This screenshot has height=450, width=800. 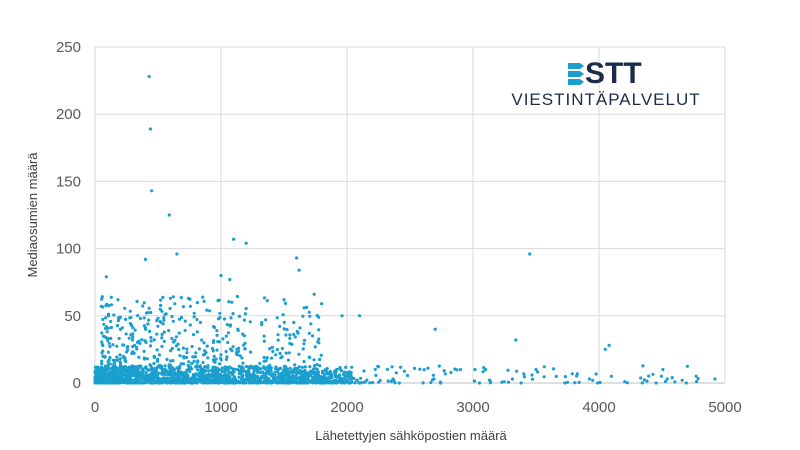 What do you see at coordinates (411, 435) in the screenshot?
I see `x-axis-label: Lähetettyjen sähköpostien määrä` at bounding box center [411, 435].